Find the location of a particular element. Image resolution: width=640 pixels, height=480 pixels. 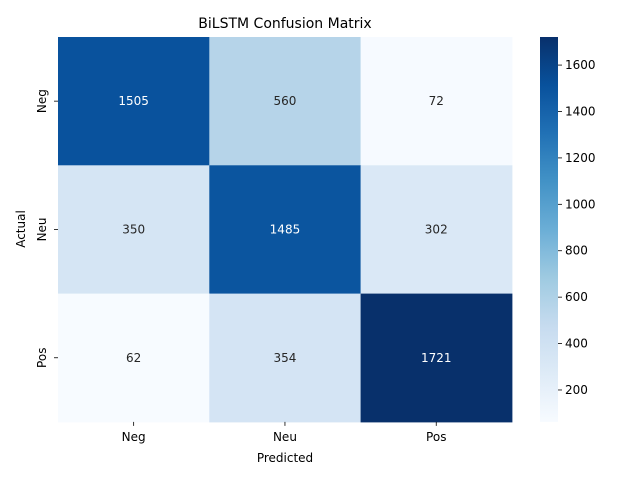

cell-value-label: 350 is located at coordinates (133, 229).